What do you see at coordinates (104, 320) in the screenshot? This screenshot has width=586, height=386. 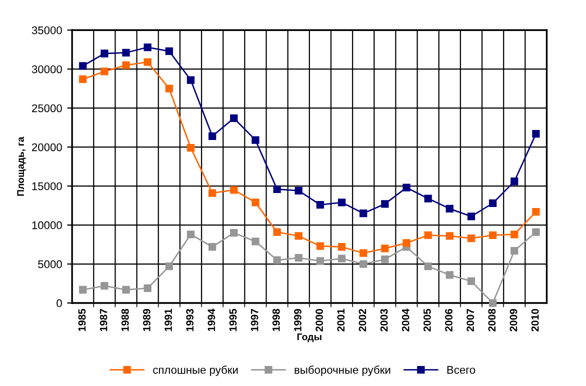 I see `x-tick-label: 1987` at bounding box center [104, 320].